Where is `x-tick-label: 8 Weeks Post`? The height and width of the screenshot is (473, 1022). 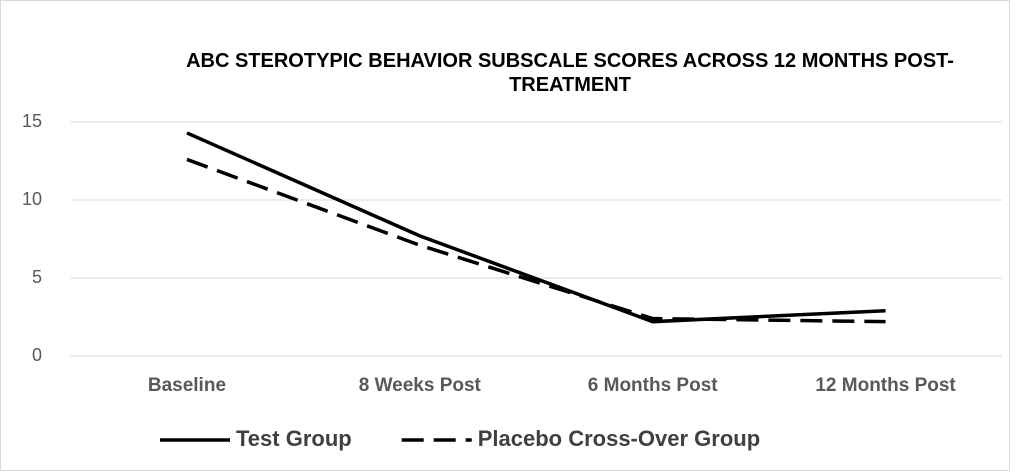 x-tick-label: 8 Weeks Post is located at coordinates (420, 385).